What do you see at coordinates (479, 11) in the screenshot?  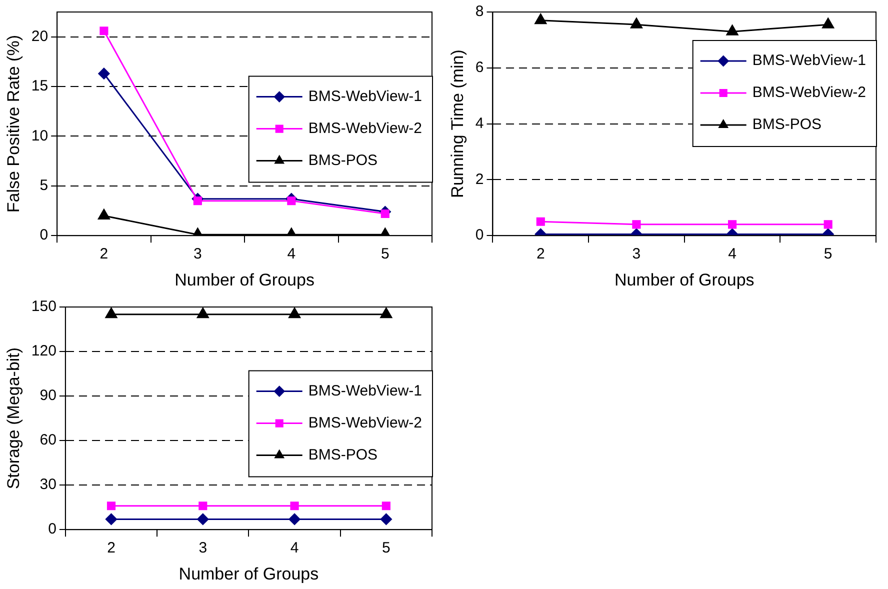 I see `y-tick-label: 8` at bounding box center [479, 11].